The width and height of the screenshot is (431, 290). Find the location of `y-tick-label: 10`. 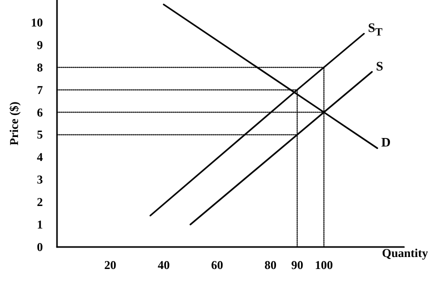

y-tick-label: 10 is located at coordinates (36, 22).